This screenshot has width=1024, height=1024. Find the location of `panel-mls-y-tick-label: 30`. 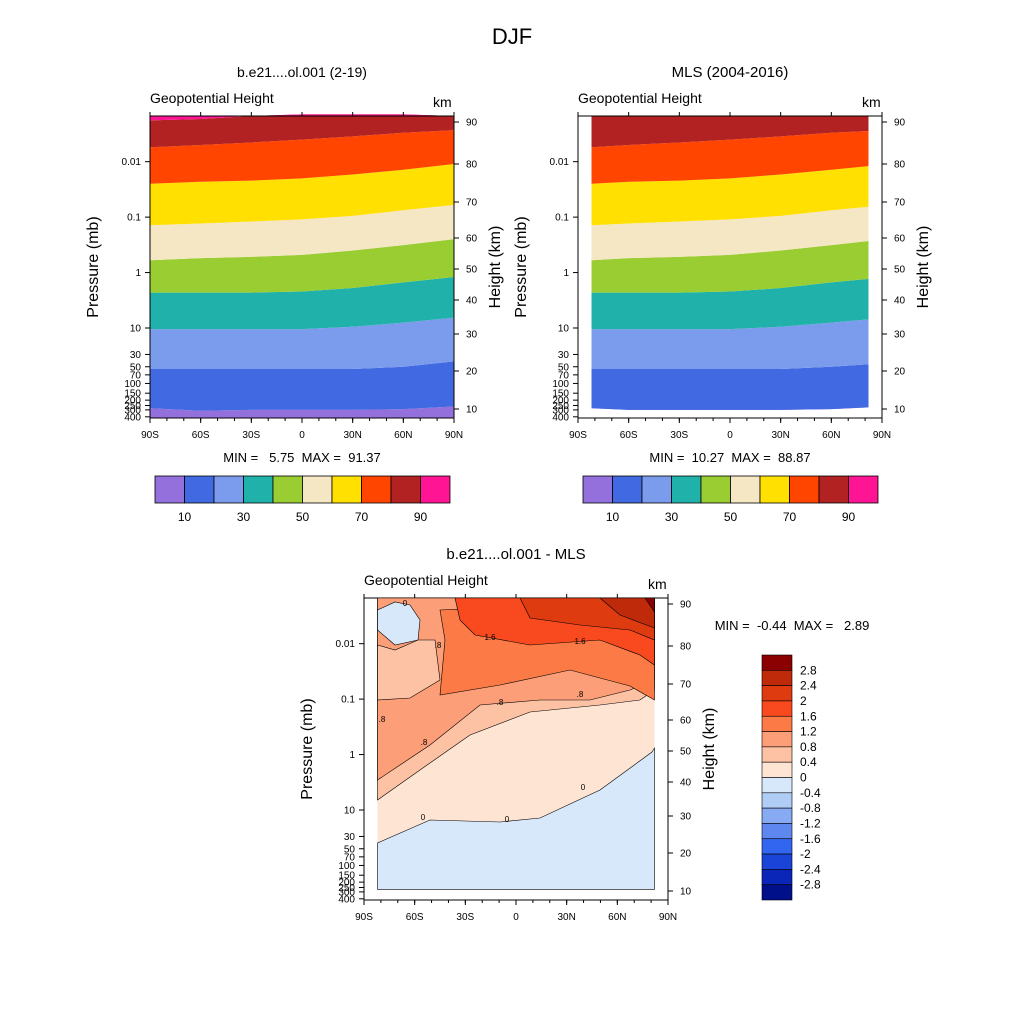

panel-mls-y-tick-label: 30 is located at coordinates (564, 355).